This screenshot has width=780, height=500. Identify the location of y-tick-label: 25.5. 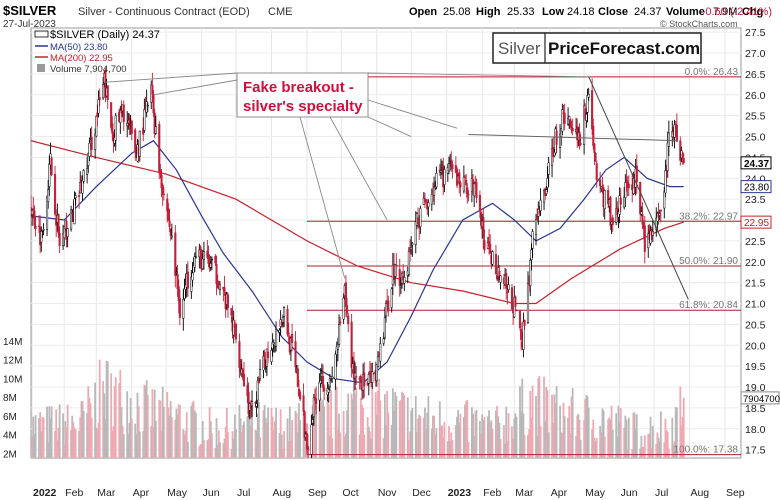
(755, 117).